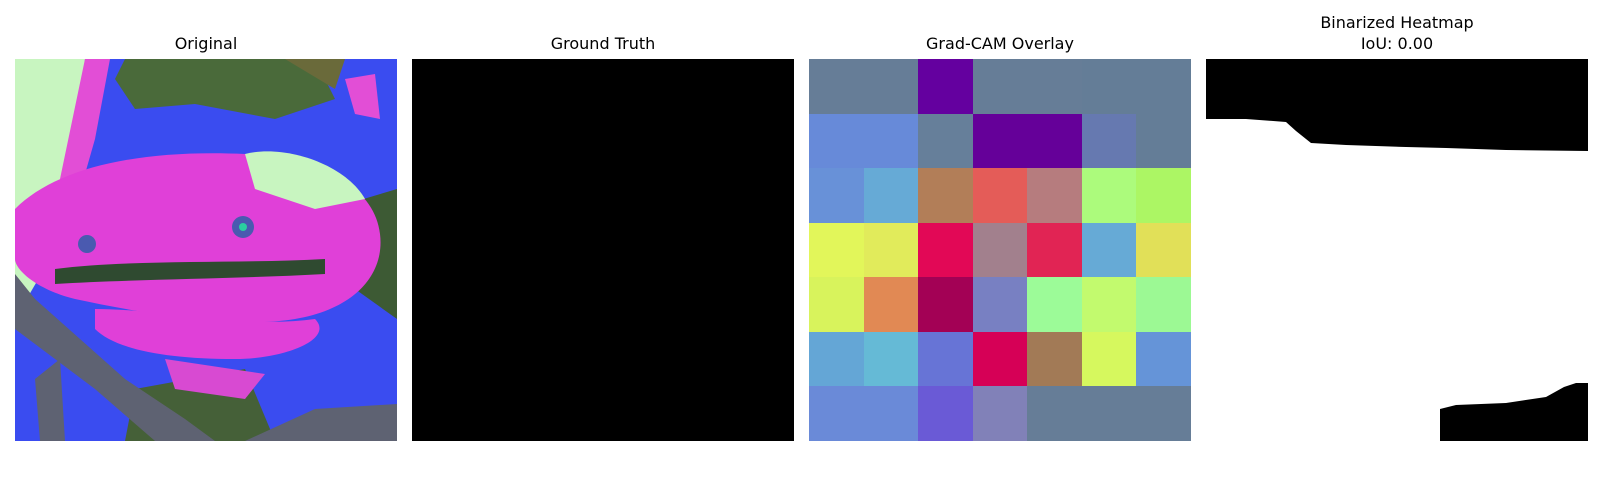 Image resolution: width=1600 pixels, height=500 pixels. I want to click on binarized-title: Binarized Heatmap IoU: 0.00, so click(1397, 33).